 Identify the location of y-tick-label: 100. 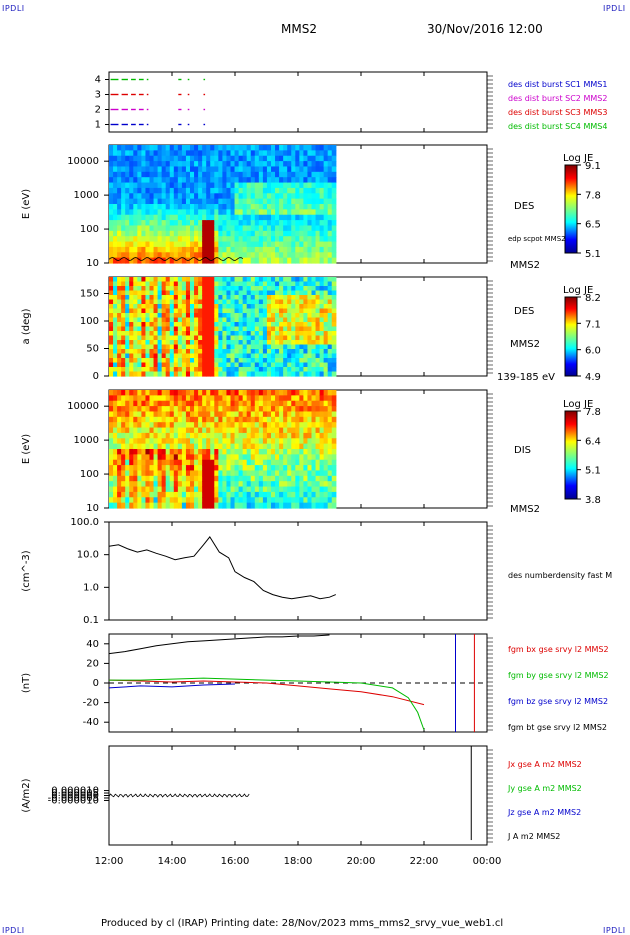
(89, 474).